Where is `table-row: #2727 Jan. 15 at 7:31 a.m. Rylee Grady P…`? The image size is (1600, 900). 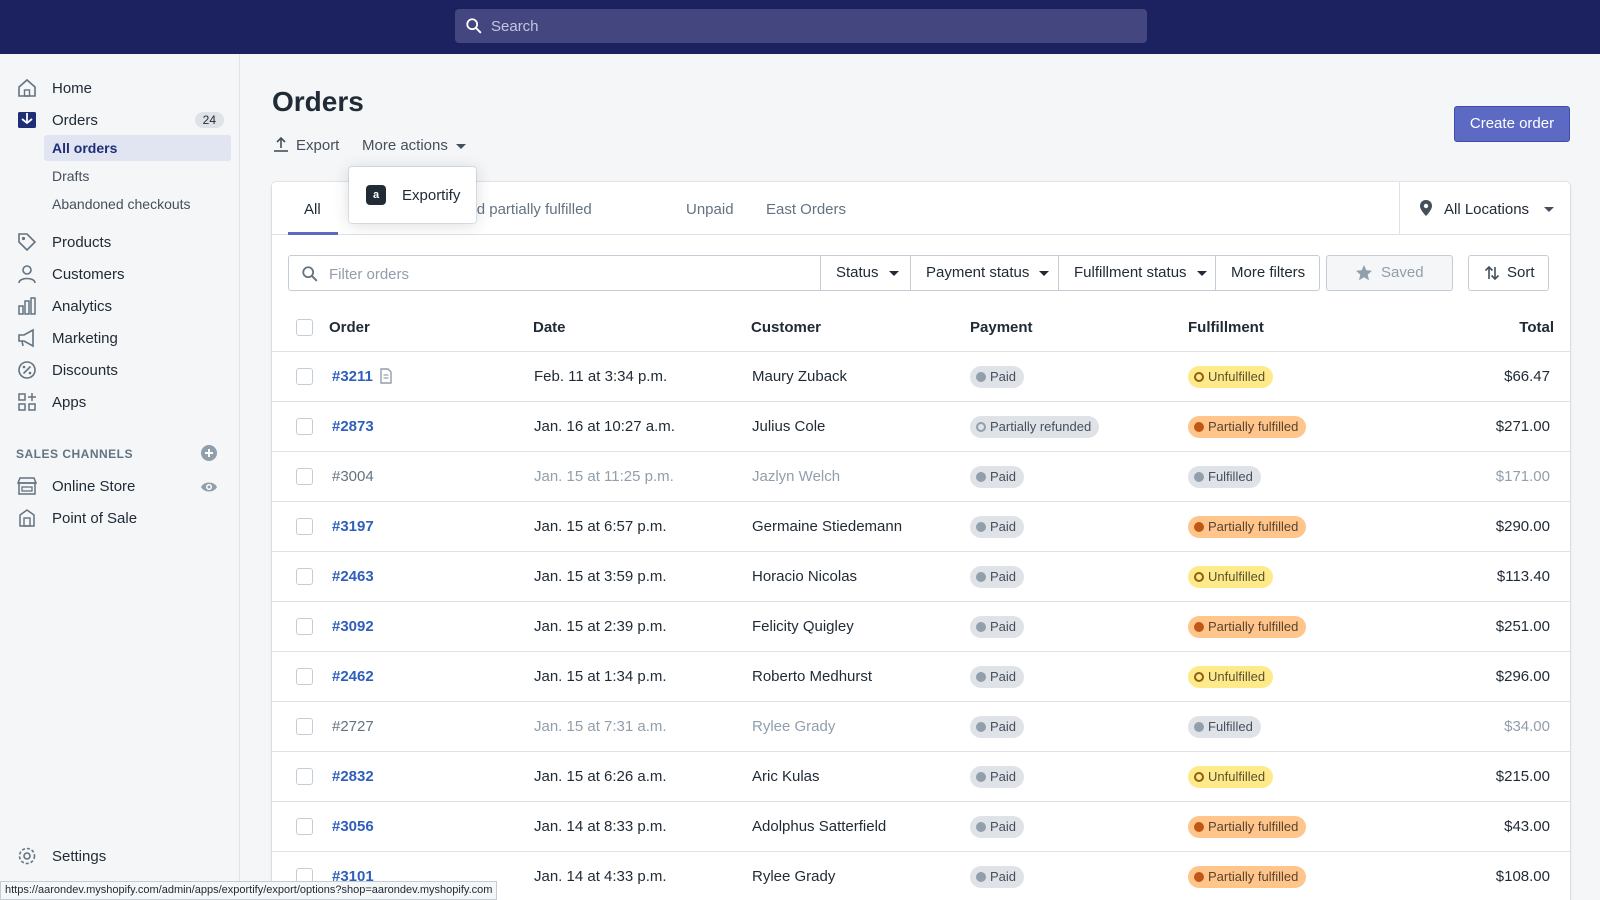 table-row: #2727 Jan. 15 at 7:31 a.m. Rylee Grady P… is located at coordinates (921, 727).